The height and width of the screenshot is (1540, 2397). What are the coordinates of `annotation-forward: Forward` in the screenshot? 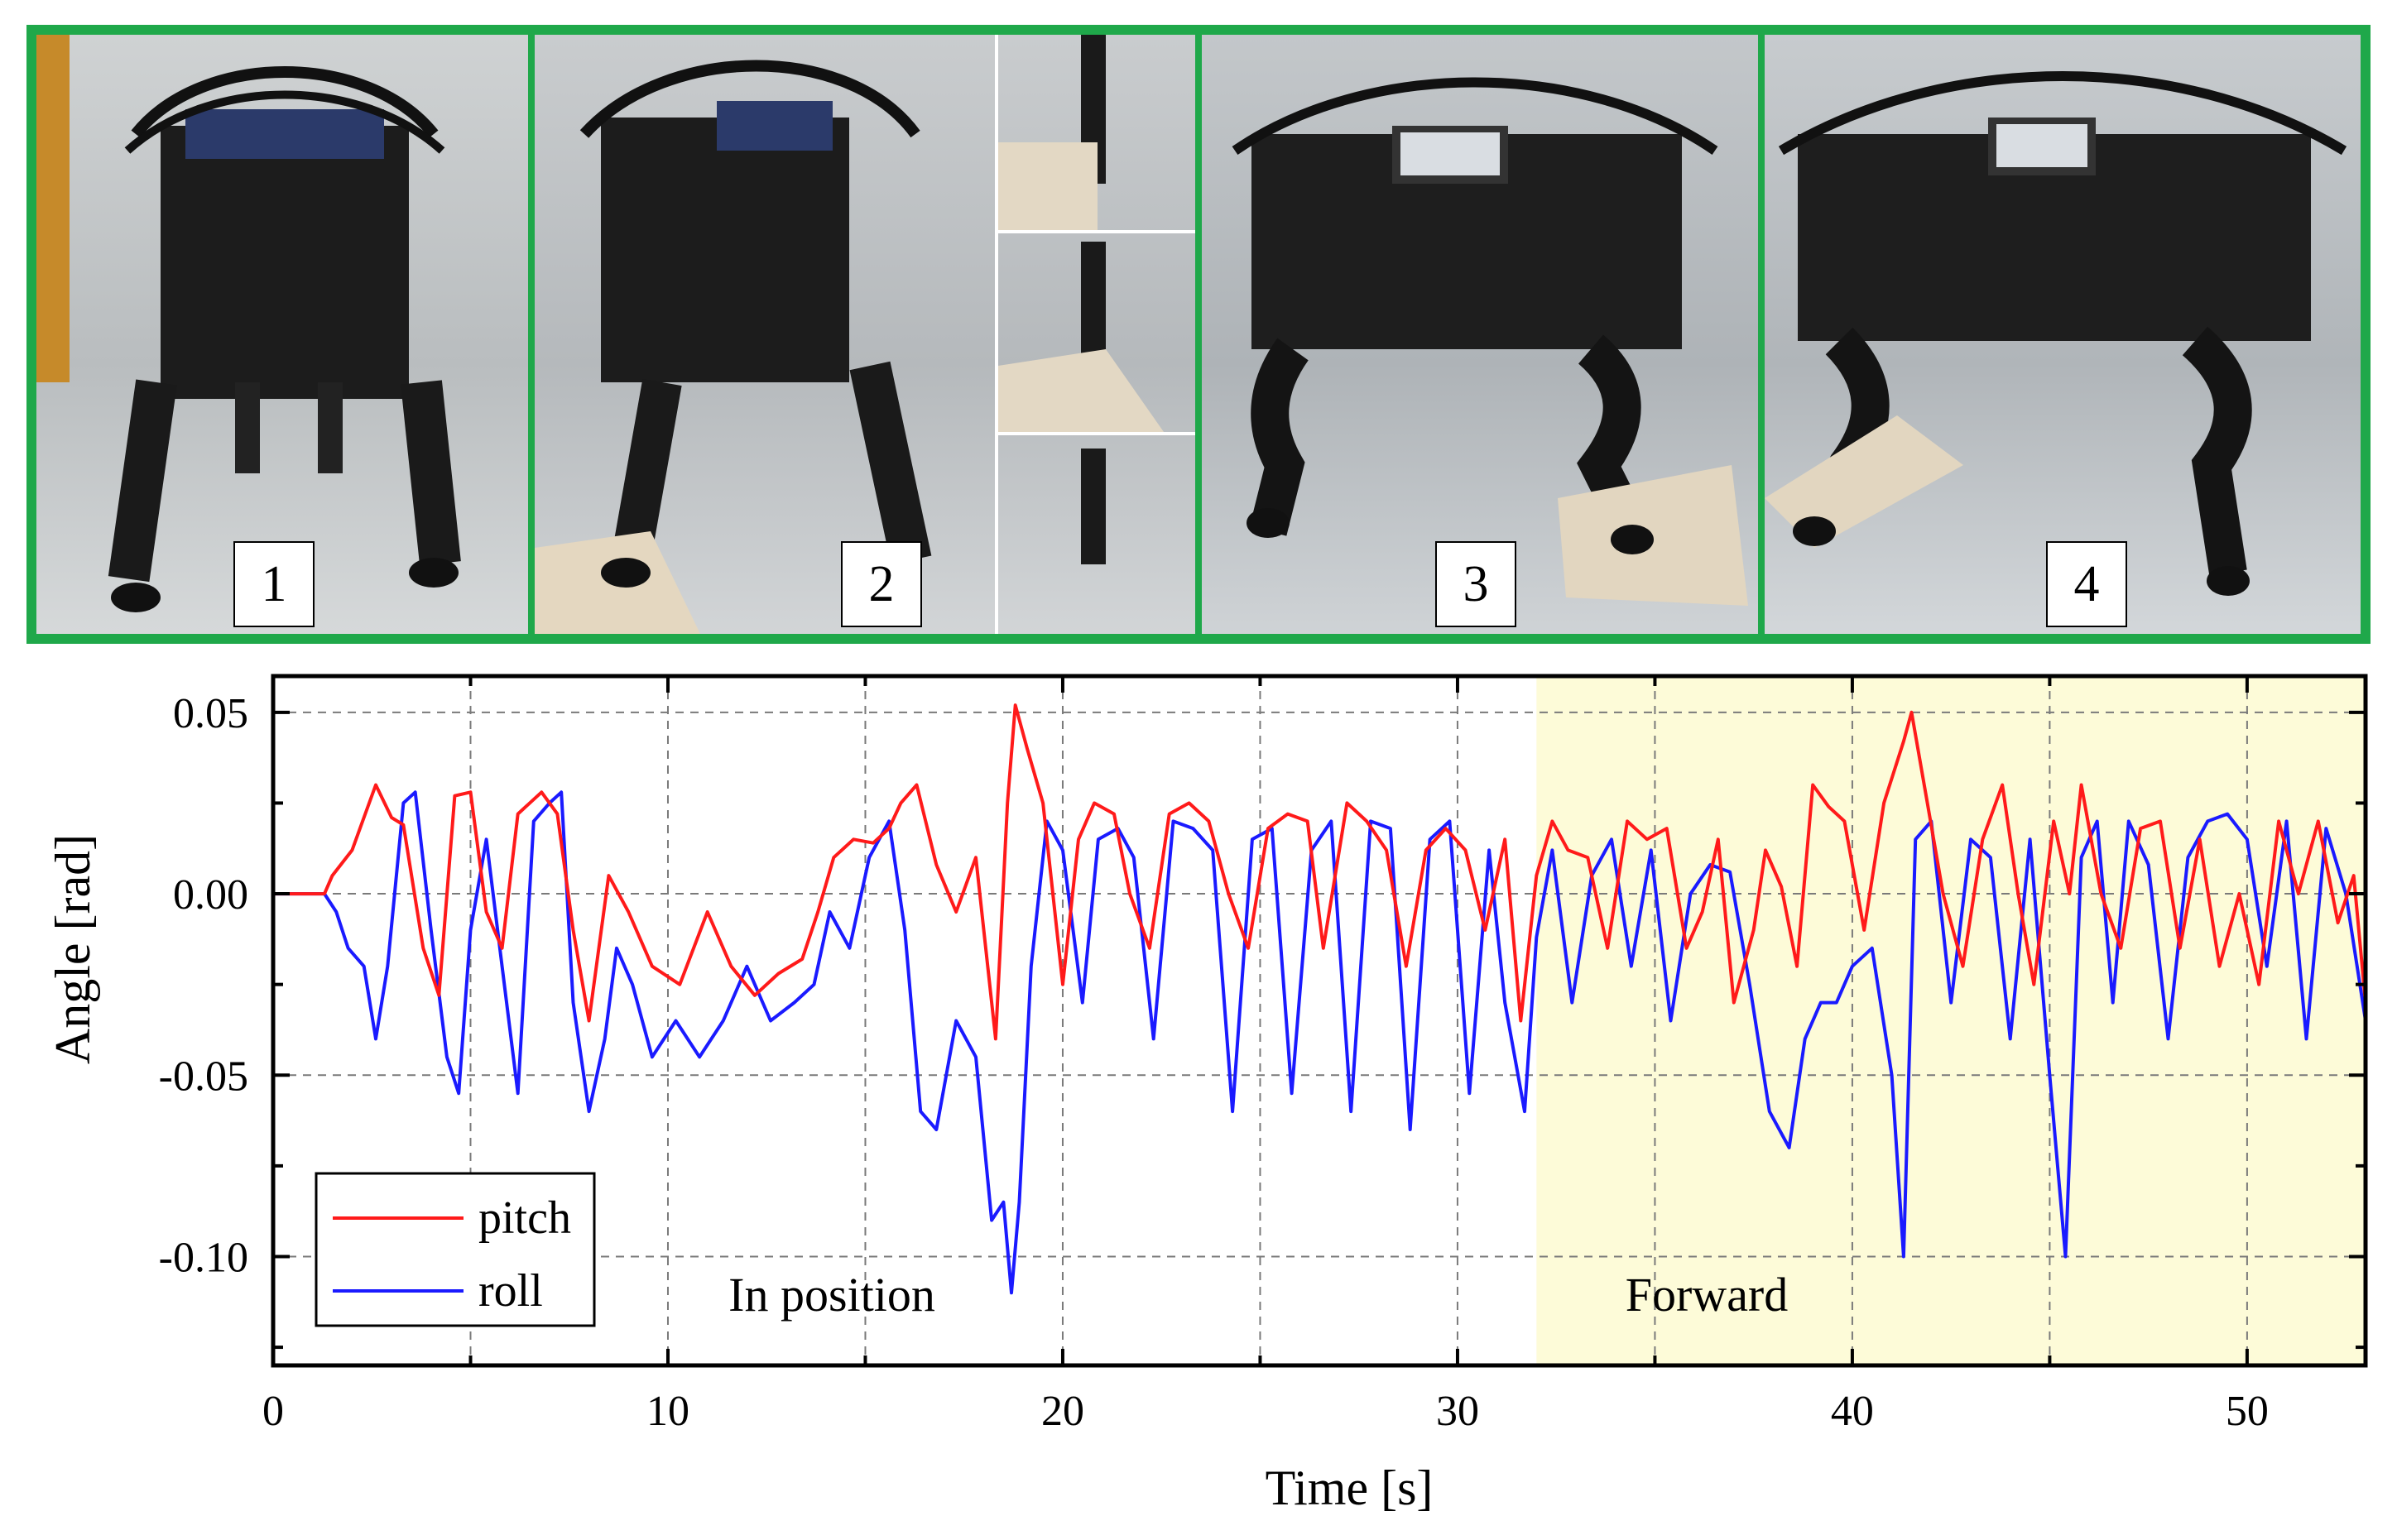 It's located at (1708, 1295).